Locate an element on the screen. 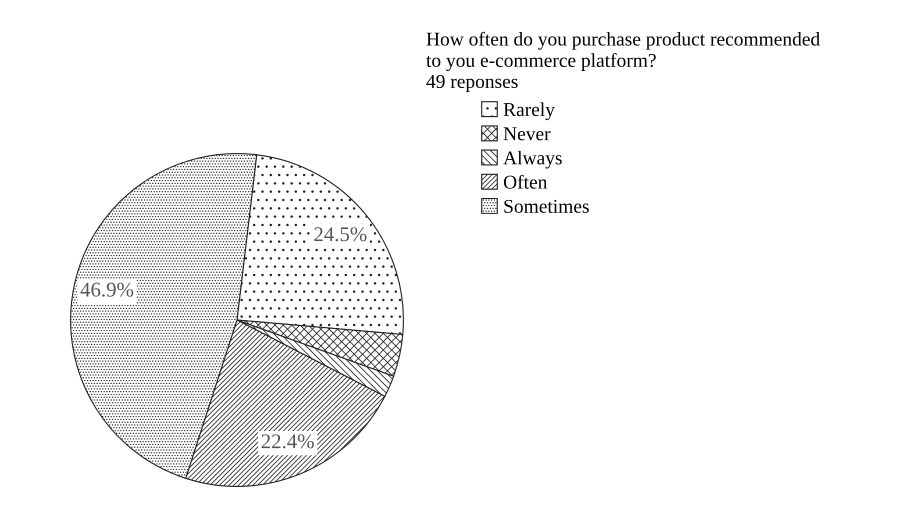 The height and width of the screenshot is (531, 899). chart-title: How often do you purchase product recommended to you e-commerce platform? is located at coordinates (623, 51).